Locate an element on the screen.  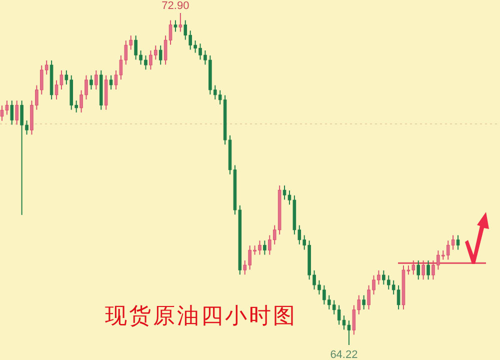
annotation: 72.90 is located at coordinates (176, 6).